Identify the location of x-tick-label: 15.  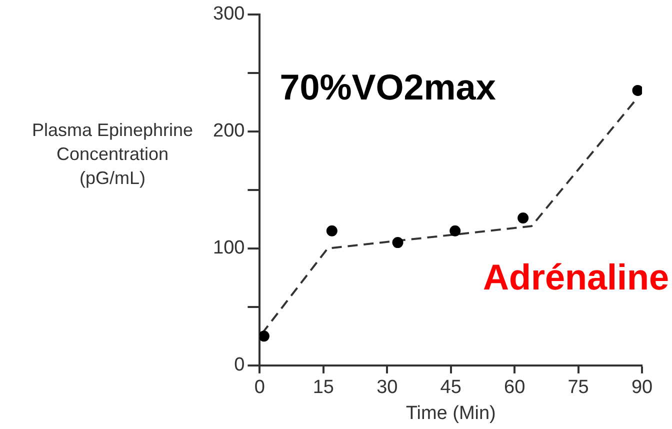
(323, 387).